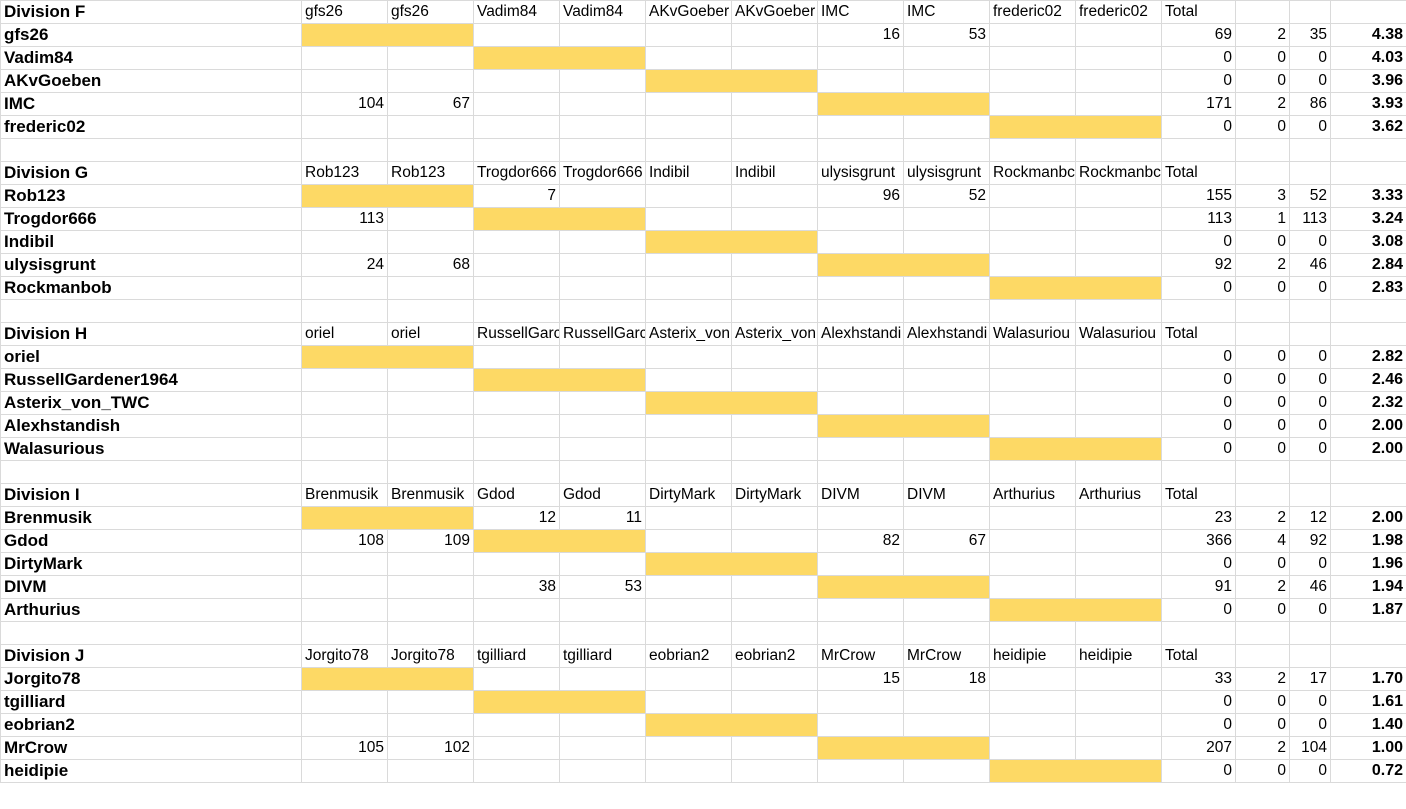 The image size is (1406, 809). Describe the element at coordinates (860, 173) in the screenshot. I see `column-header: ulysisgrunt` at that location.